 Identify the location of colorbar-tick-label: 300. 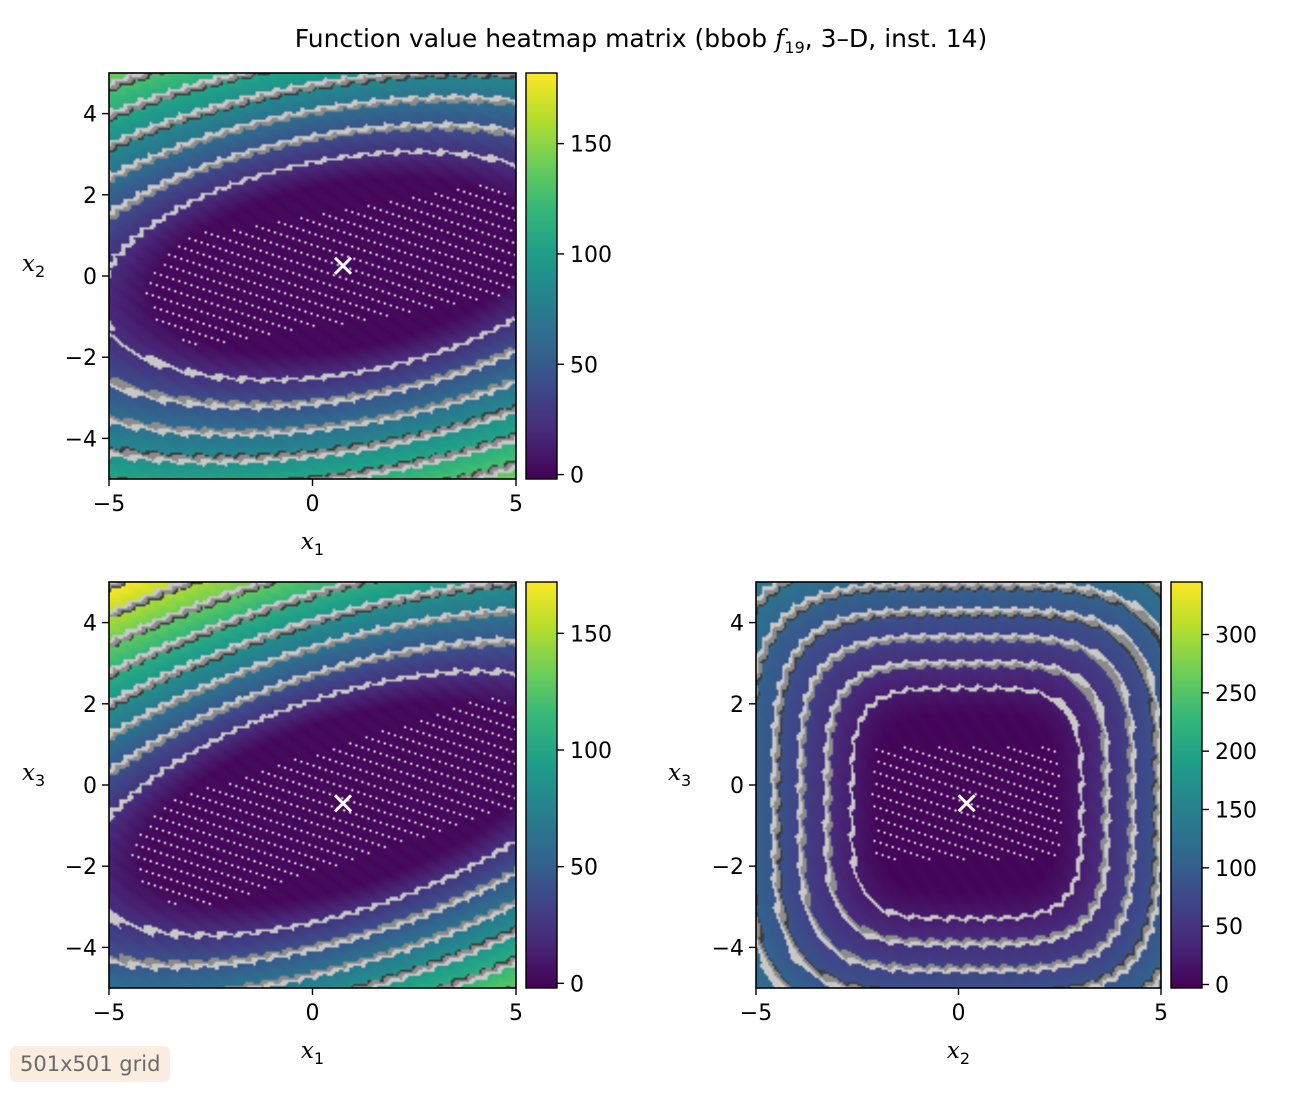
(1236, 636).